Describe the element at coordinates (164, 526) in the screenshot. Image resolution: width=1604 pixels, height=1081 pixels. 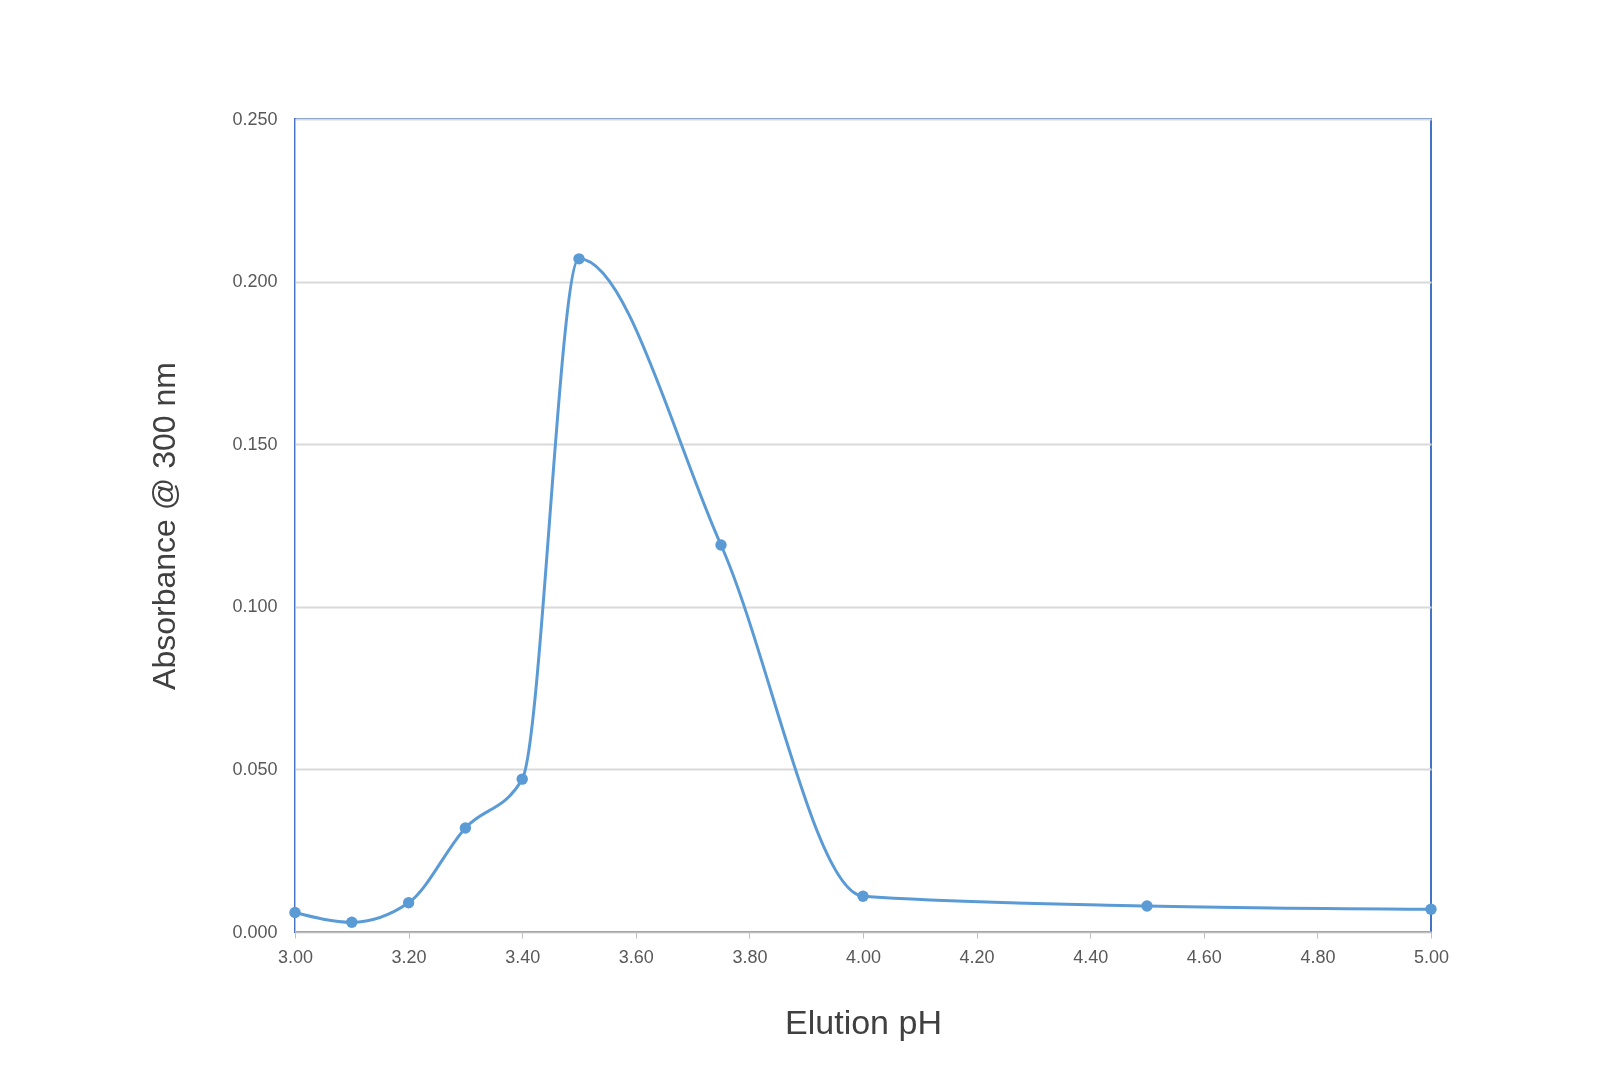
I see `y-axis-title: Absorbance @ 300 nm` at that location.